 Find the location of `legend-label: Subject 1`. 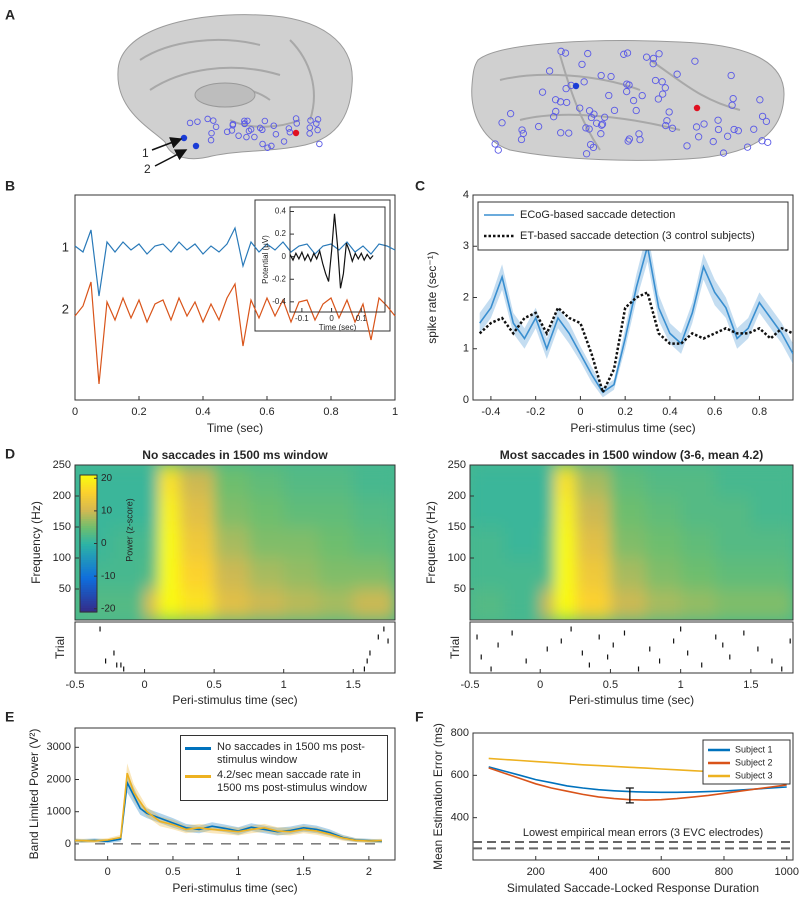

legend-label: Subject 1 is located at coordinates (754, 749).